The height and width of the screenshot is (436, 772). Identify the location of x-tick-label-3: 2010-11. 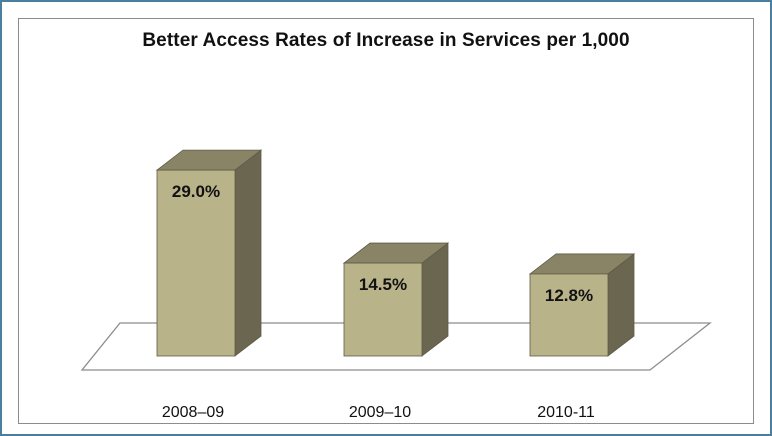
(566, 412).